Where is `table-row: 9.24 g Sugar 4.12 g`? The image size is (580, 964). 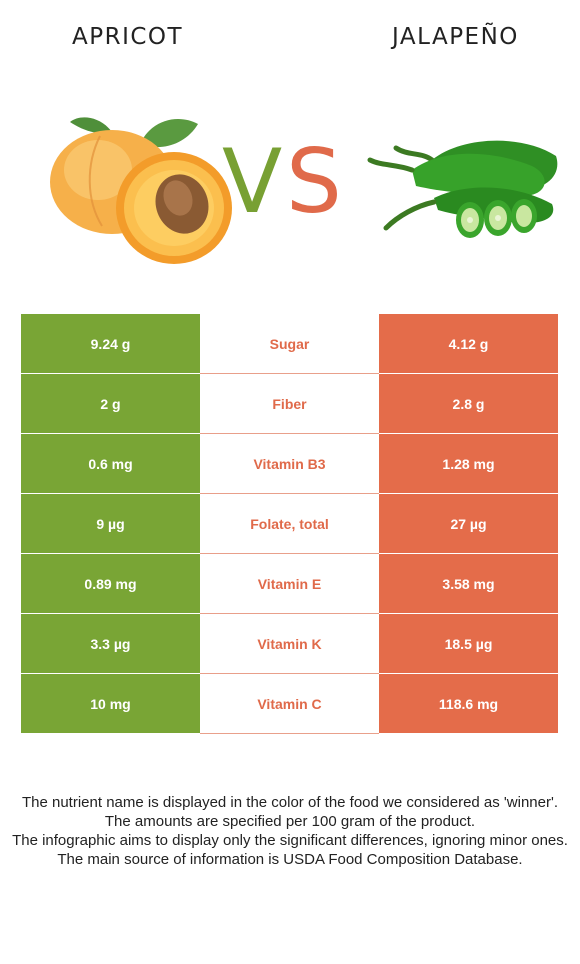
table-row: 9.24 g Sugar 4.12 g is located at coordinates (289, 344).